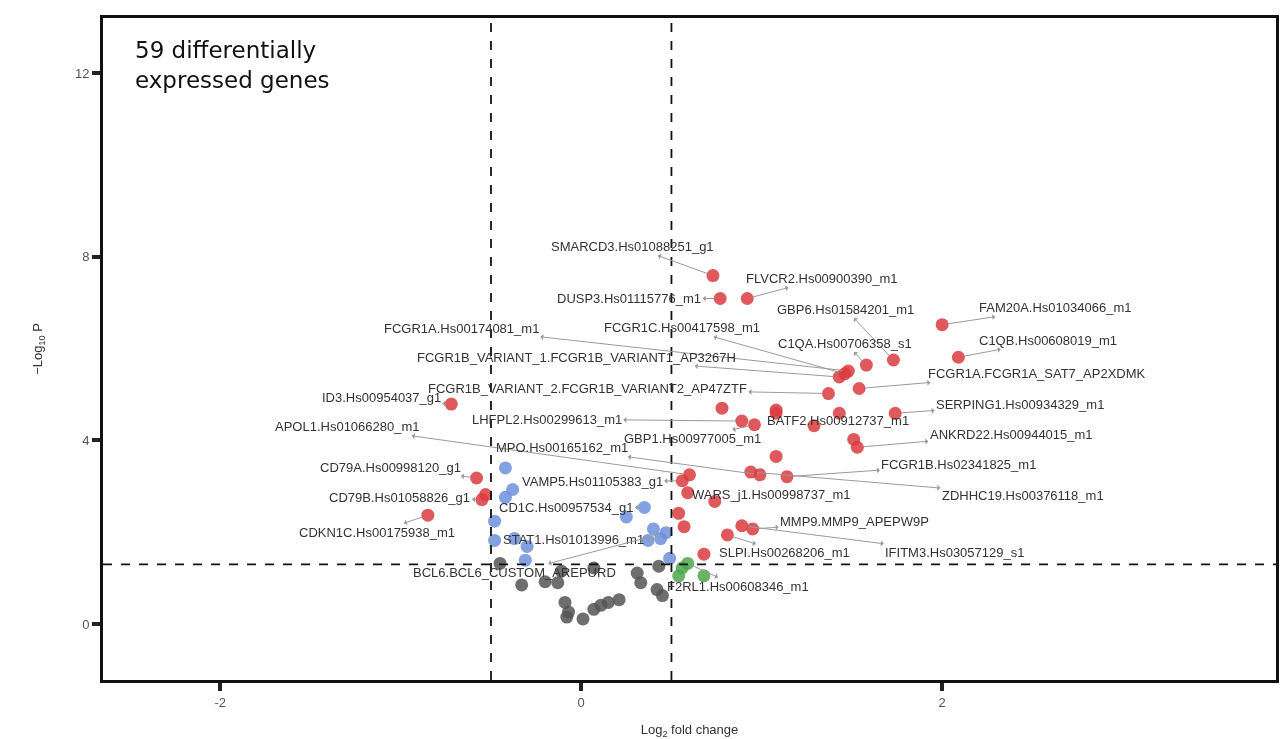  I want to click on annotation: FCGR1B_VARIANT_1.FCGR1B_VARIANT1_AP3267H, so click(576, 357).